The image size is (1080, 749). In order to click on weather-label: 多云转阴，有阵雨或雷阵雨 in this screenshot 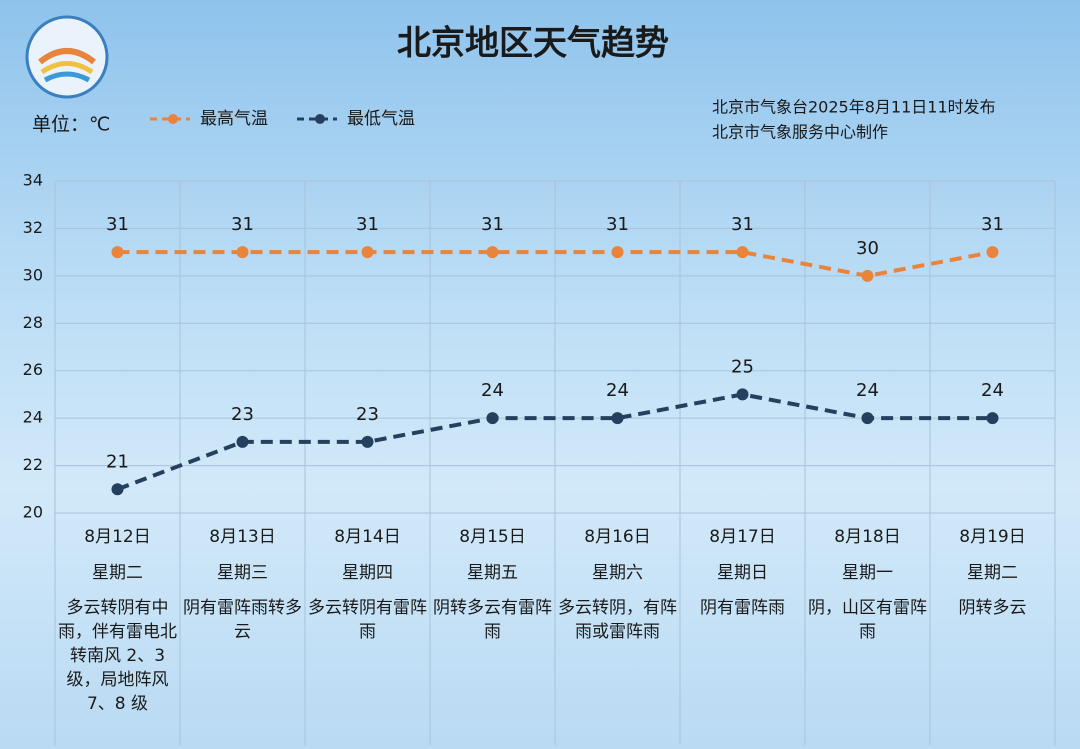, I will do `click(617, 620)`.